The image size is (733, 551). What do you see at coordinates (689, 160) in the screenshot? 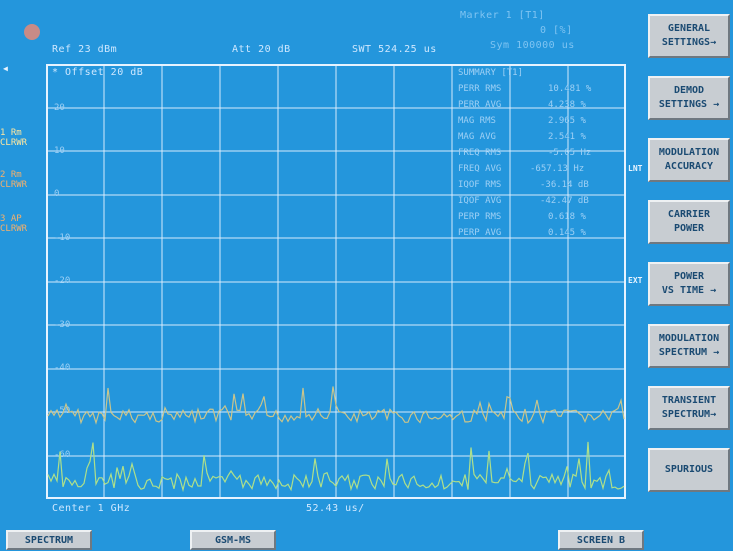
I see `softkey-modulation-accuracy: MODULATION ACCURACY` at bounding box center [689, 160].